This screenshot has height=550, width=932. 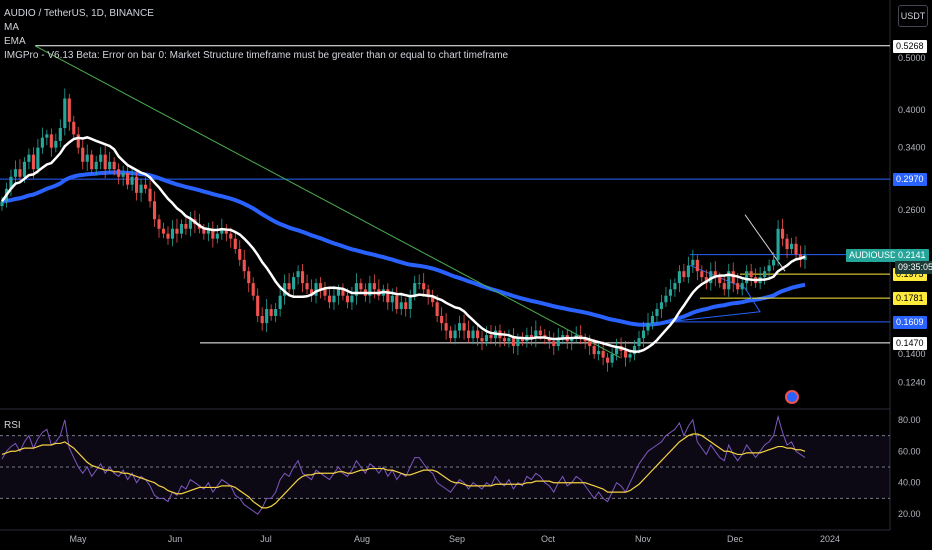 I want to click on price-tick-0: 0.5000, so click(x=912, y=58).